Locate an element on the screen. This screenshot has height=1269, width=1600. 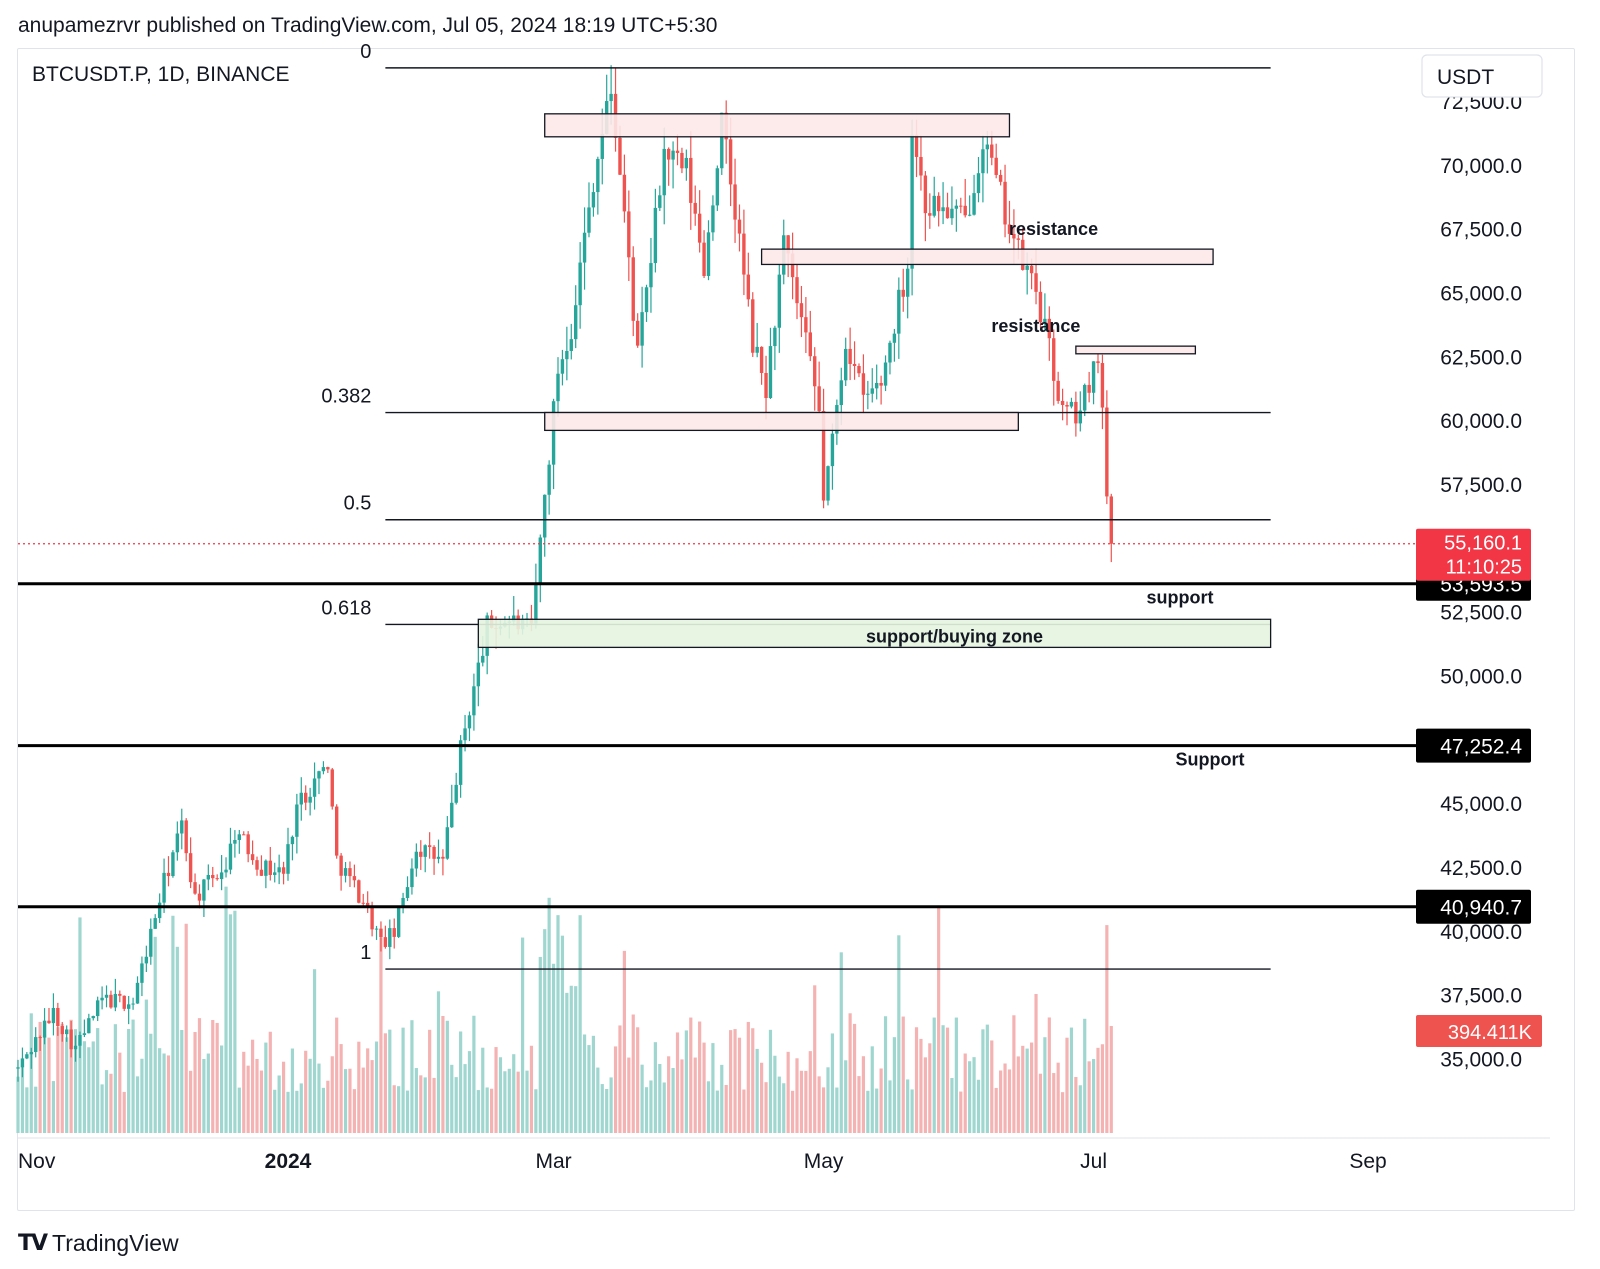
currency-button is located at coordinates (1482, 76).